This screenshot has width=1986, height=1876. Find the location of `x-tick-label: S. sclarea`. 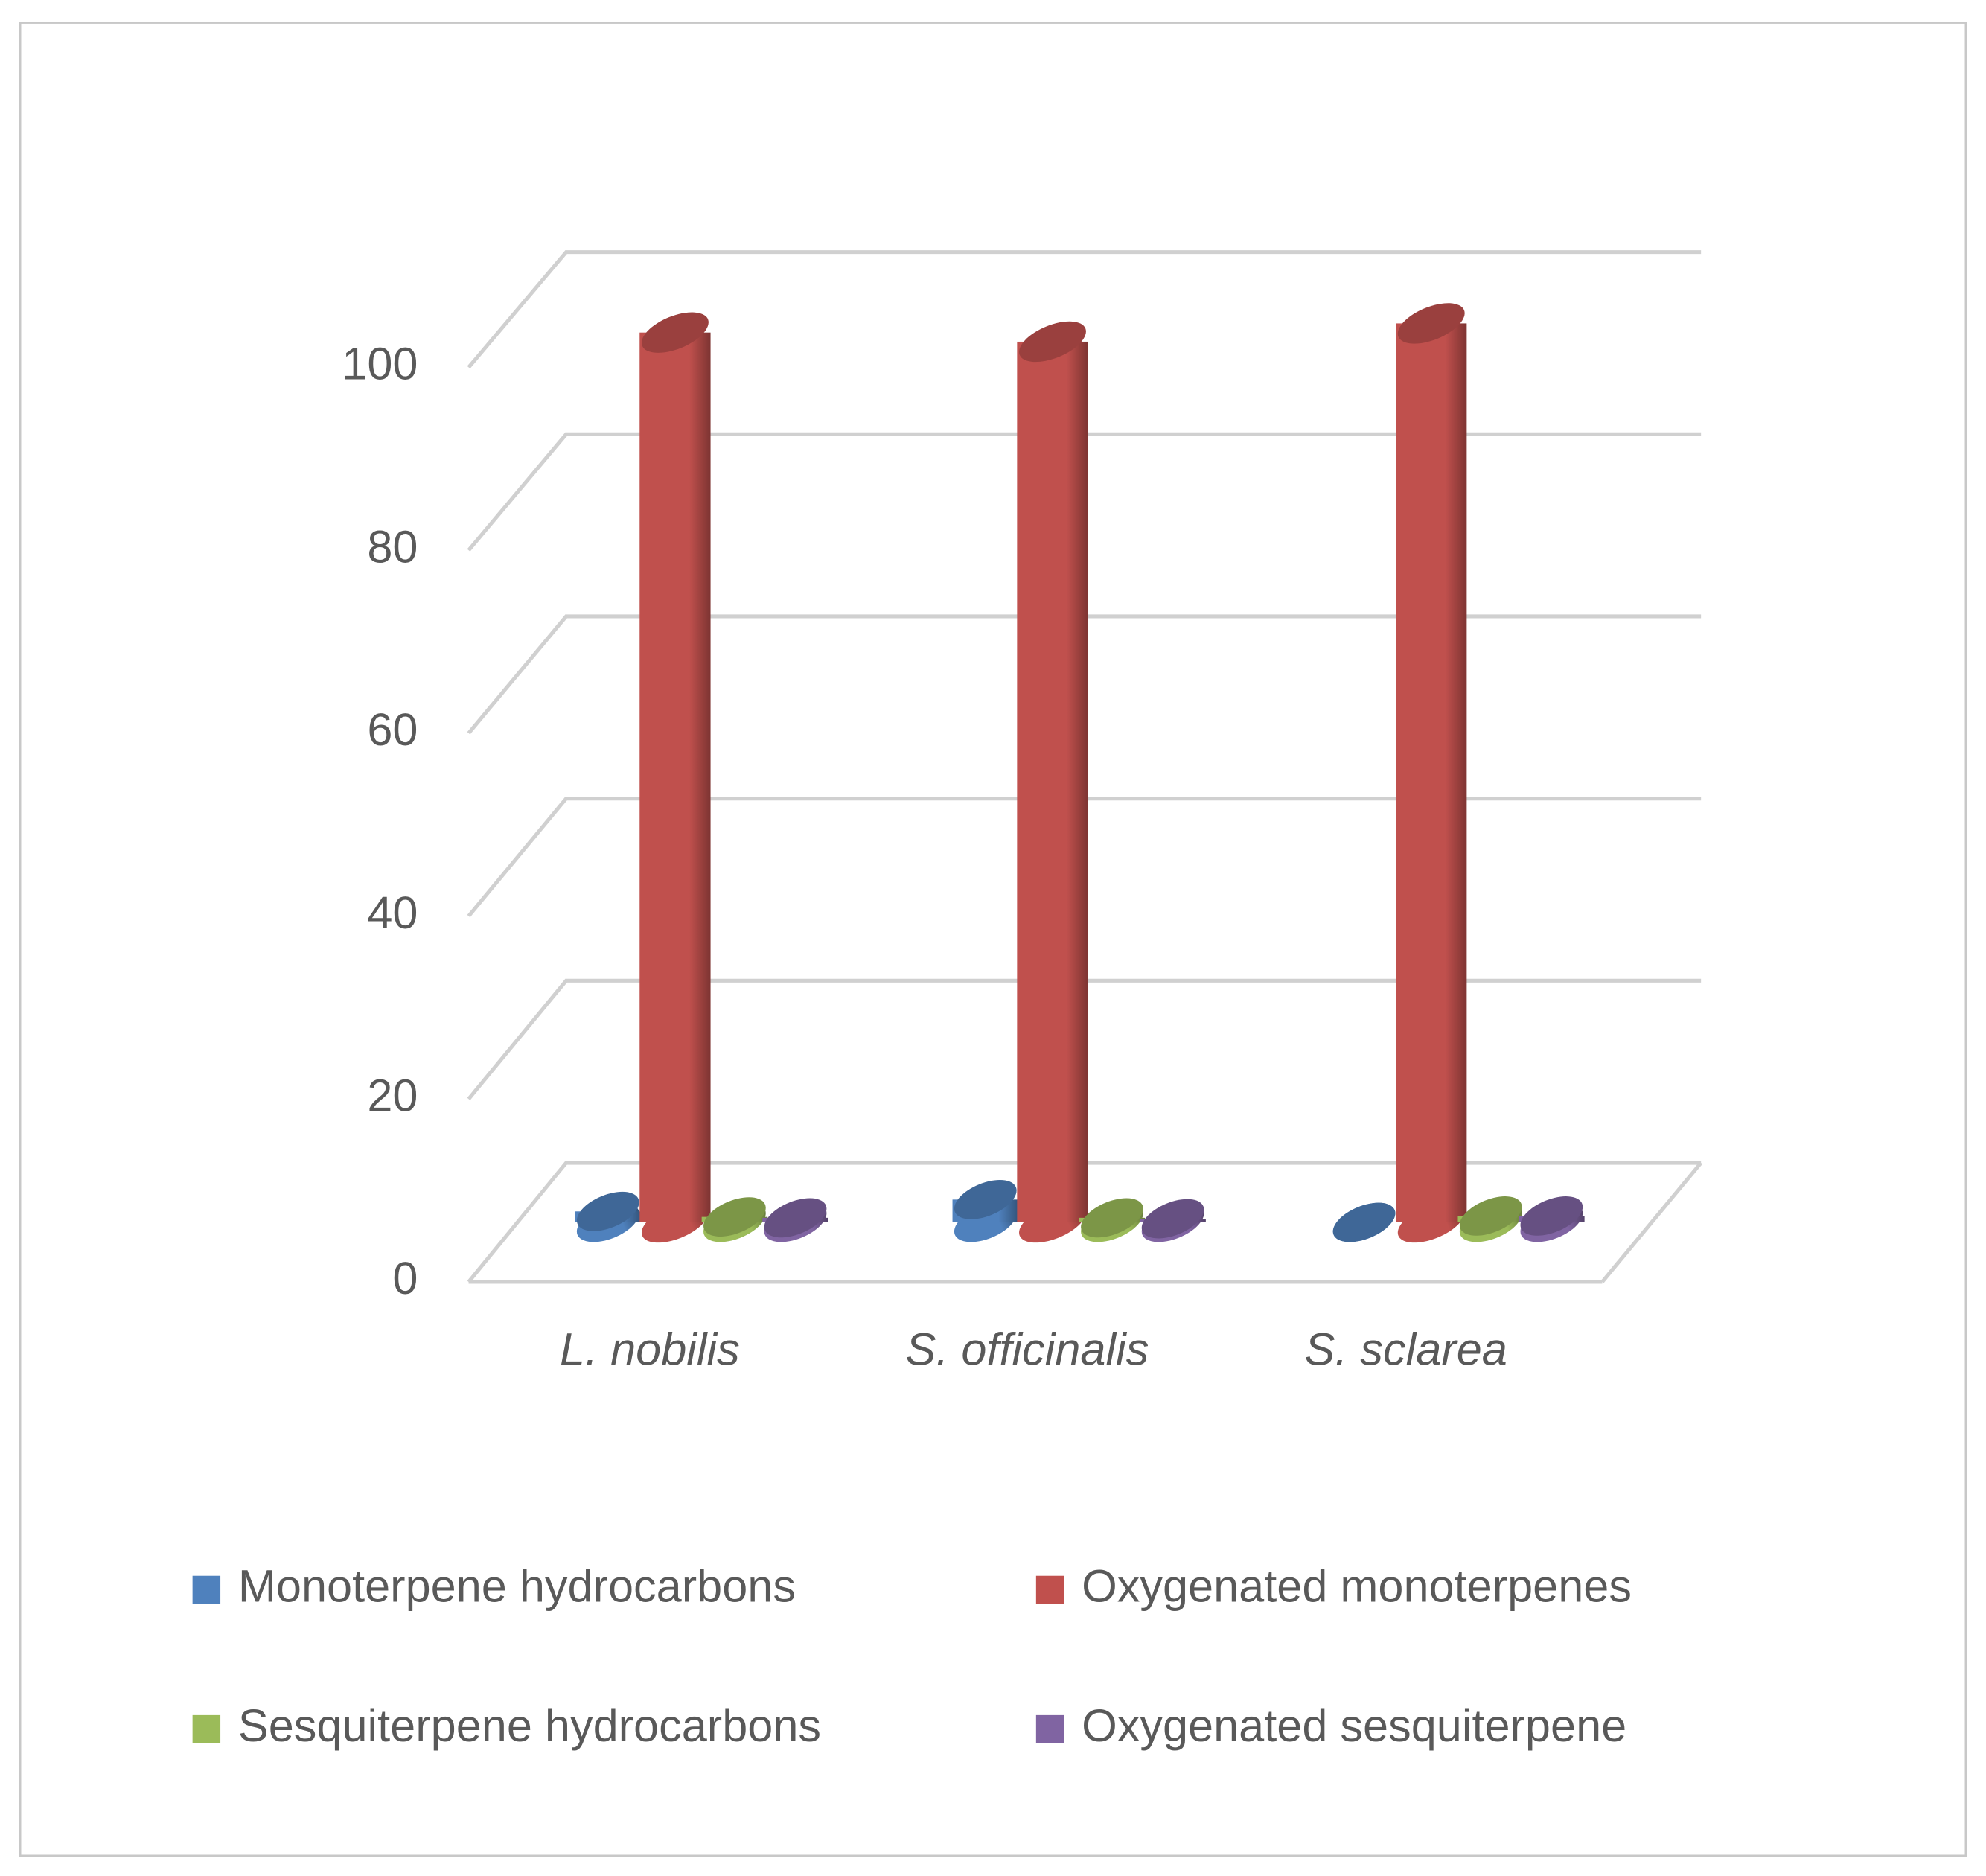

x-tick-label: S. sclarea is located at coordinates (1406, 1349).